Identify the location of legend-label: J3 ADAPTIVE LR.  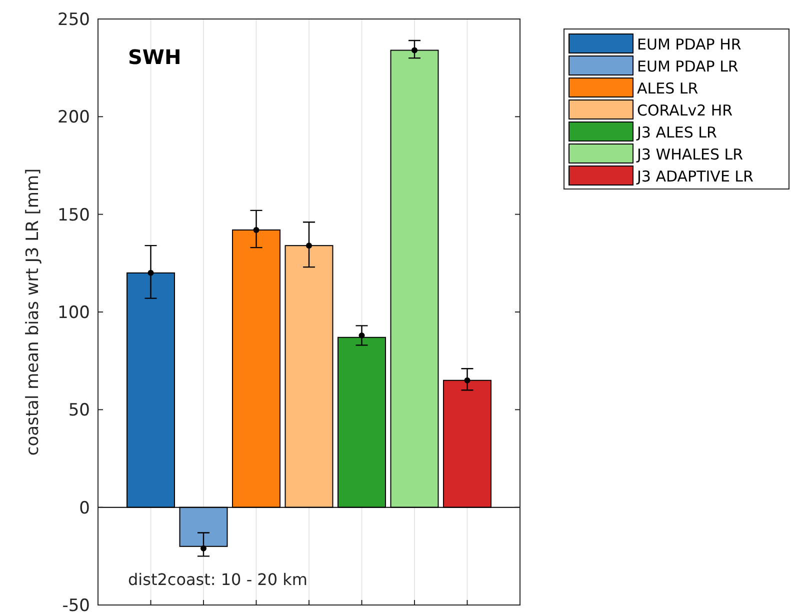
(695, 176).